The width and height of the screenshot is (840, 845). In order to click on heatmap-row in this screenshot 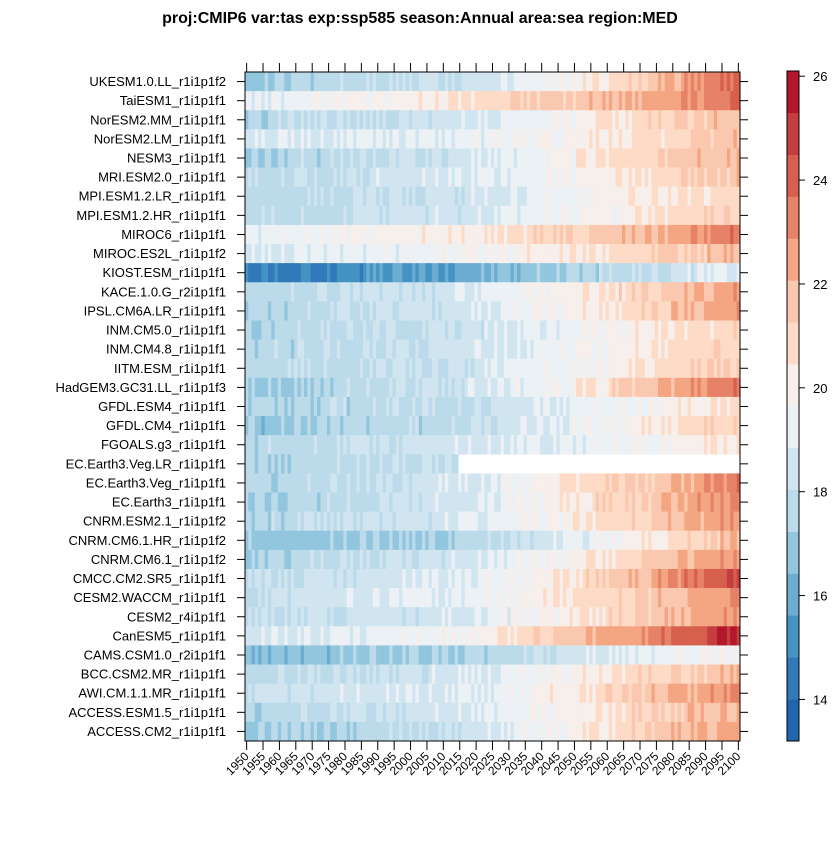, I will do `click(493, 158)`.